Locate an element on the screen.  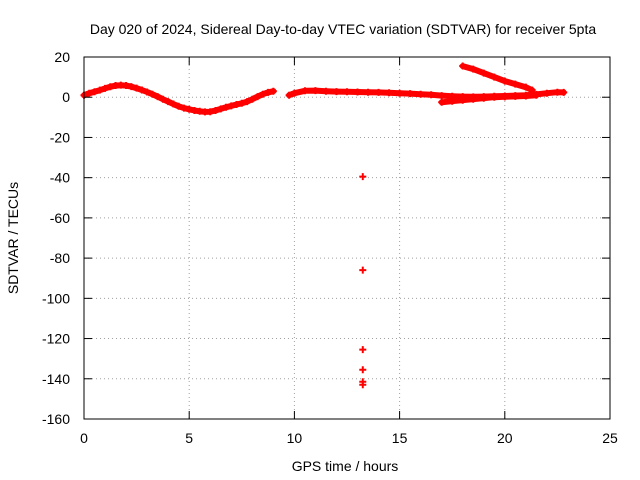
y-tick-label: -60 is located at coordinates (60, 218).